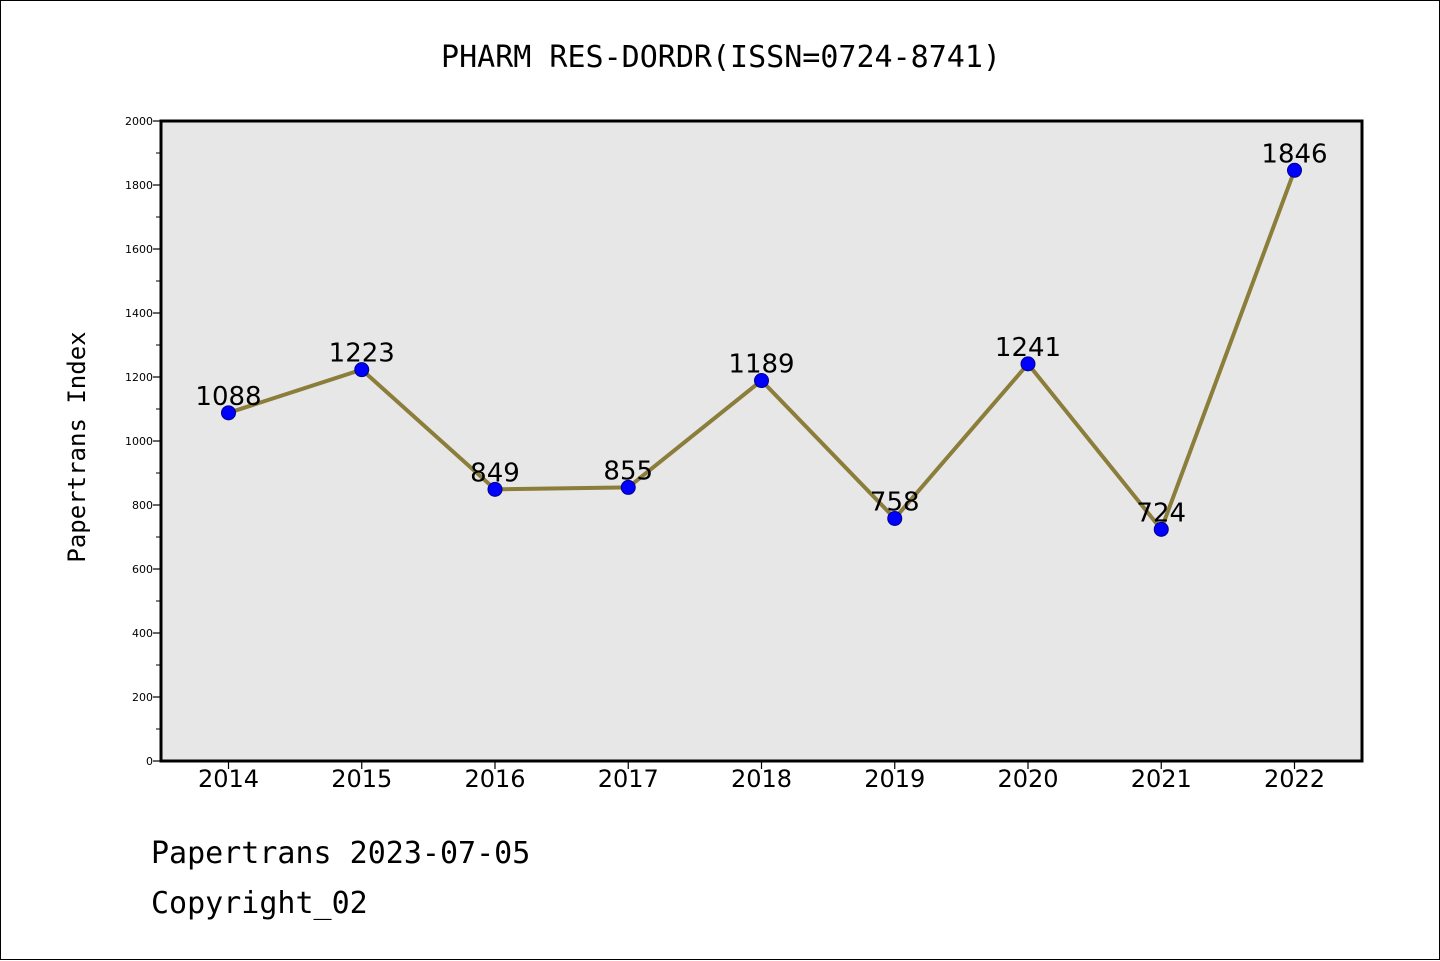 Image resolution: width=1440 pixels, height=961 pixels. Describe the element at coordinates (139, 377) in the screenshot. I see `y-tick-label: 1200` at that location.